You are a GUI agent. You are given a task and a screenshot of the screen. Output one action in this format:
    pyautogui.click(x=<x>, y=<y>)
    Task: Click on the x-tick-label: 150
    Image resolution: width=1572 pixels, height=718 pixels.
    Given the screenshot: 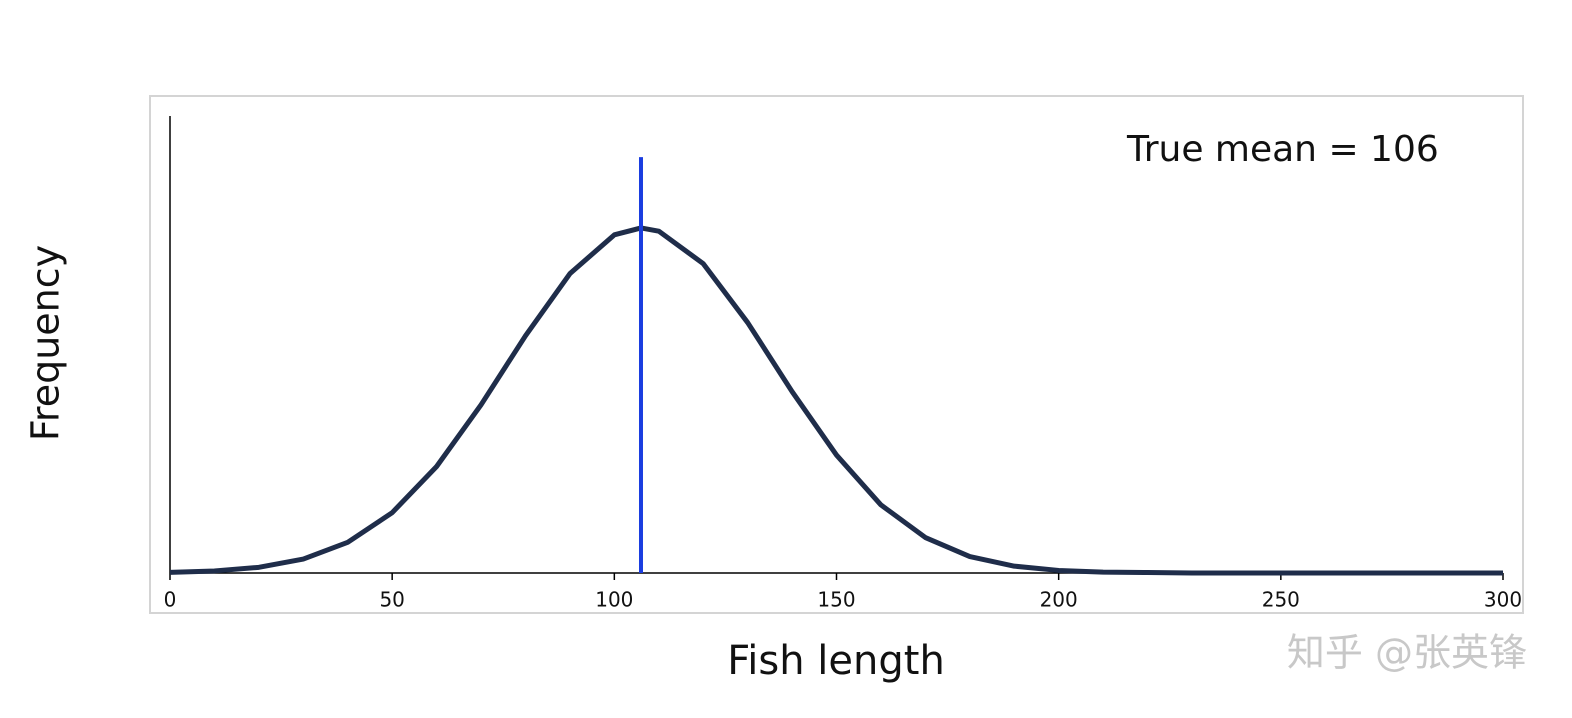 What is the action you would take?
    pyautogui.click(x=836, y=600)
    